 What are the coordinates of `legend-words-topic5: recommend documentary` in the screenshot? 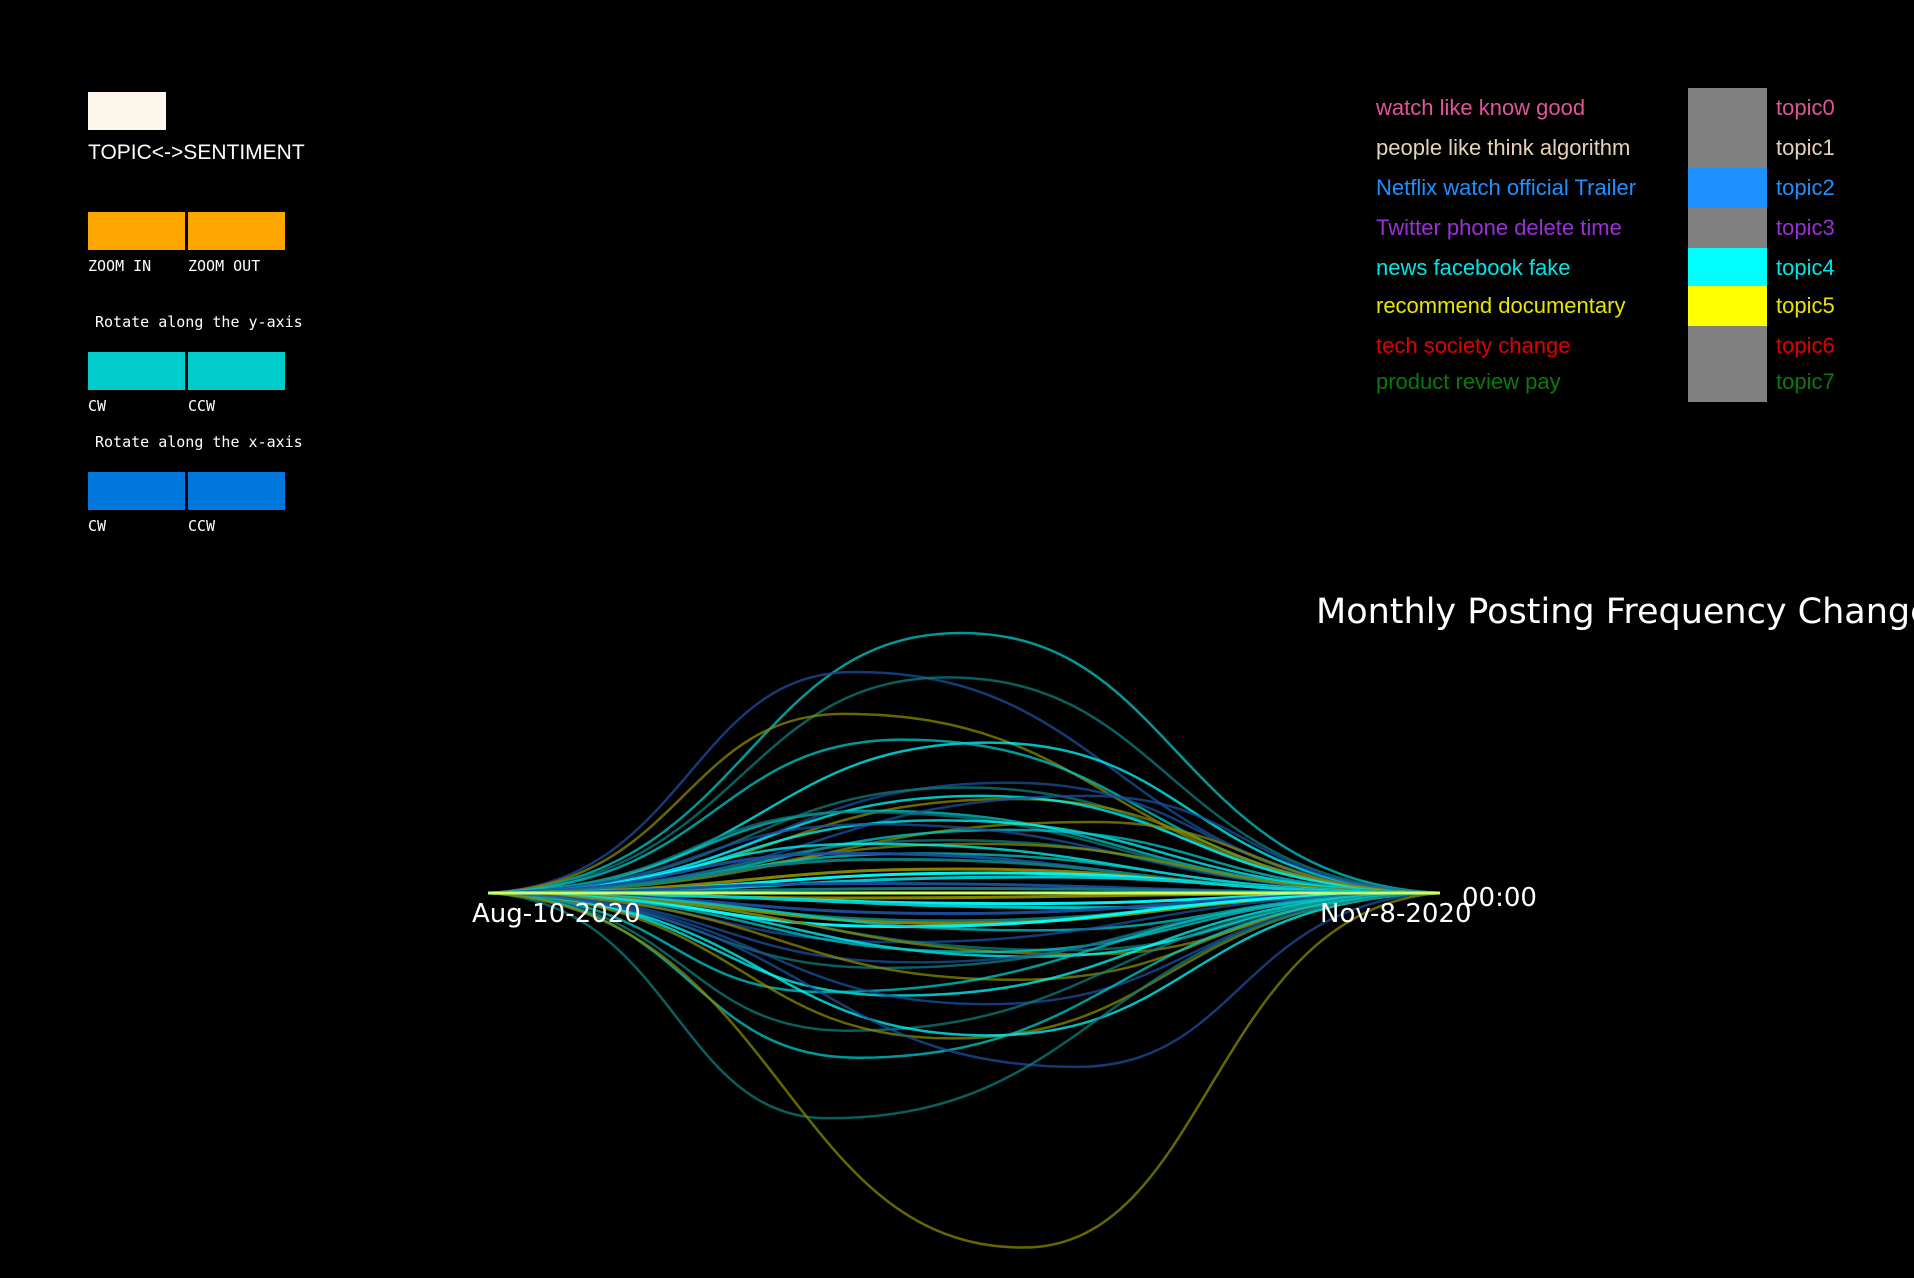 It's located at (1501, 305).